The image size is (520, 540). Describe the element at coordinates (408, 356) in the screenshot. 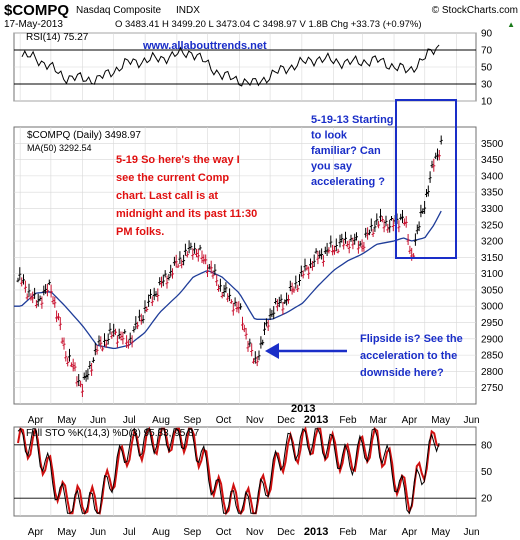

I see `annotation-line: acceleration to the` at that location.